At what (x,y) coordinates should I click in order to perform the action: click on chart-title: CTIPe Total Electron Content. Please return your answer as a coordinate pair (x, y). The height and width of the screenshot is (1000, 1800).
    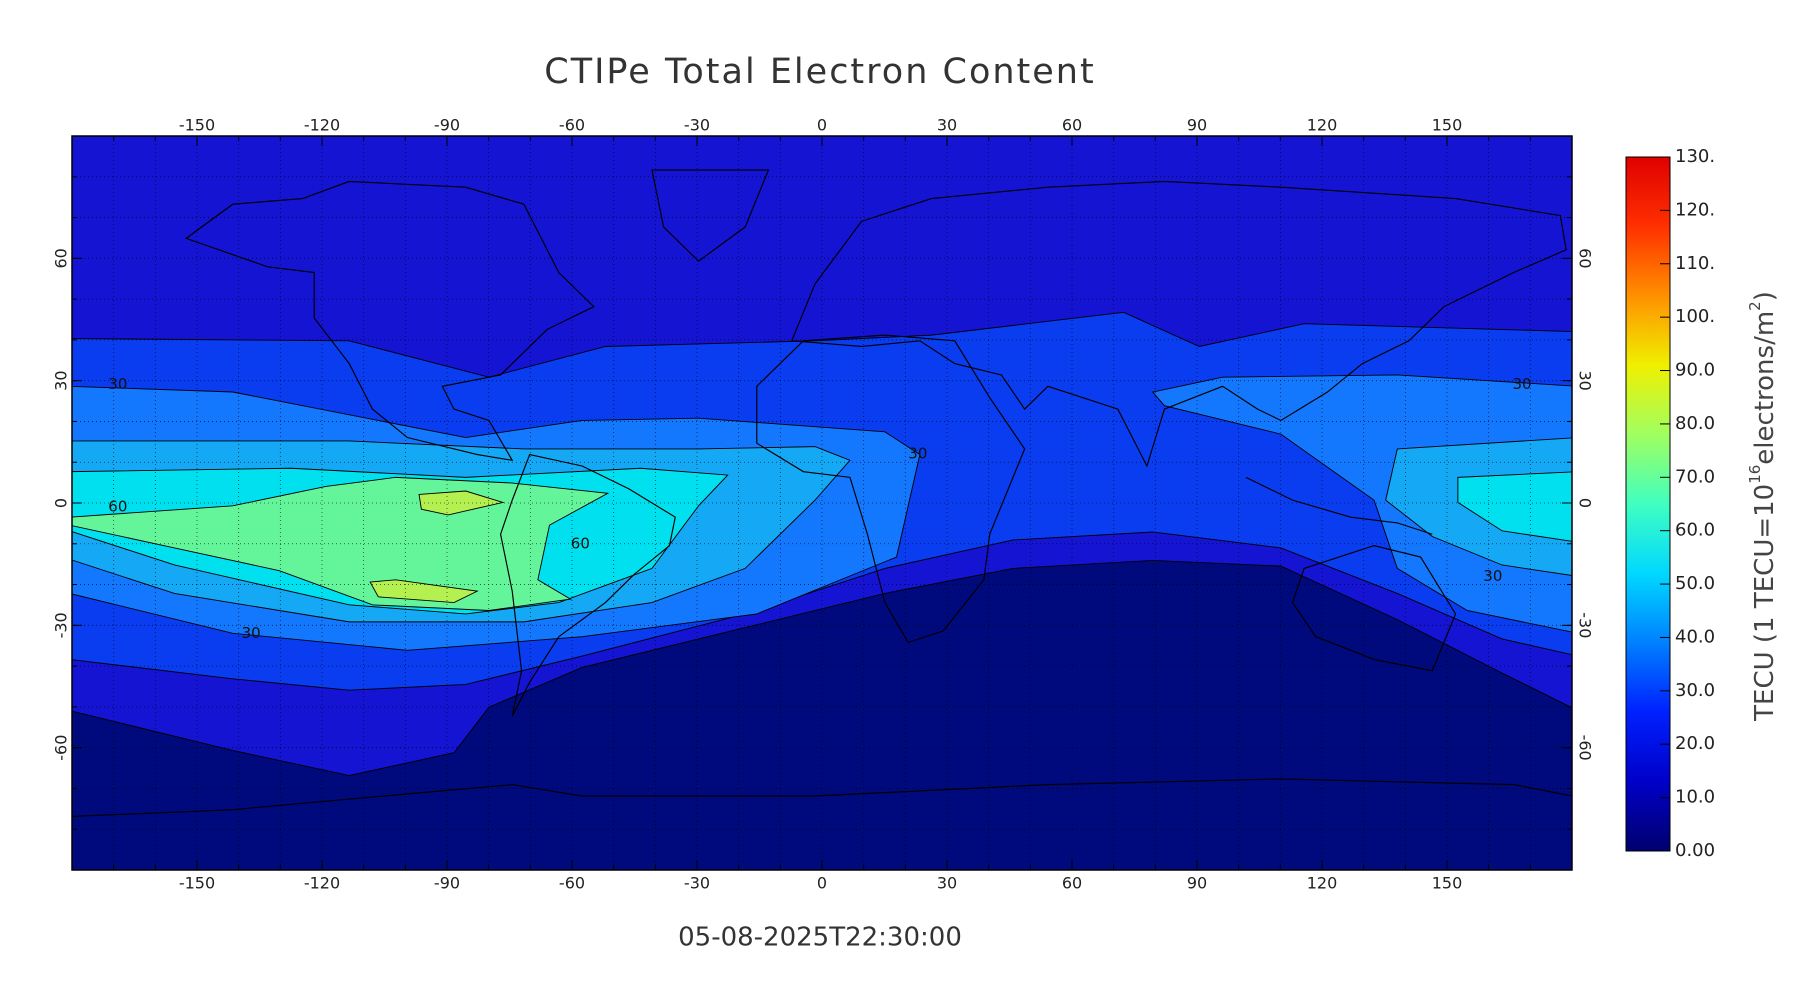
    Looking at the image, I should click on (819, 72).